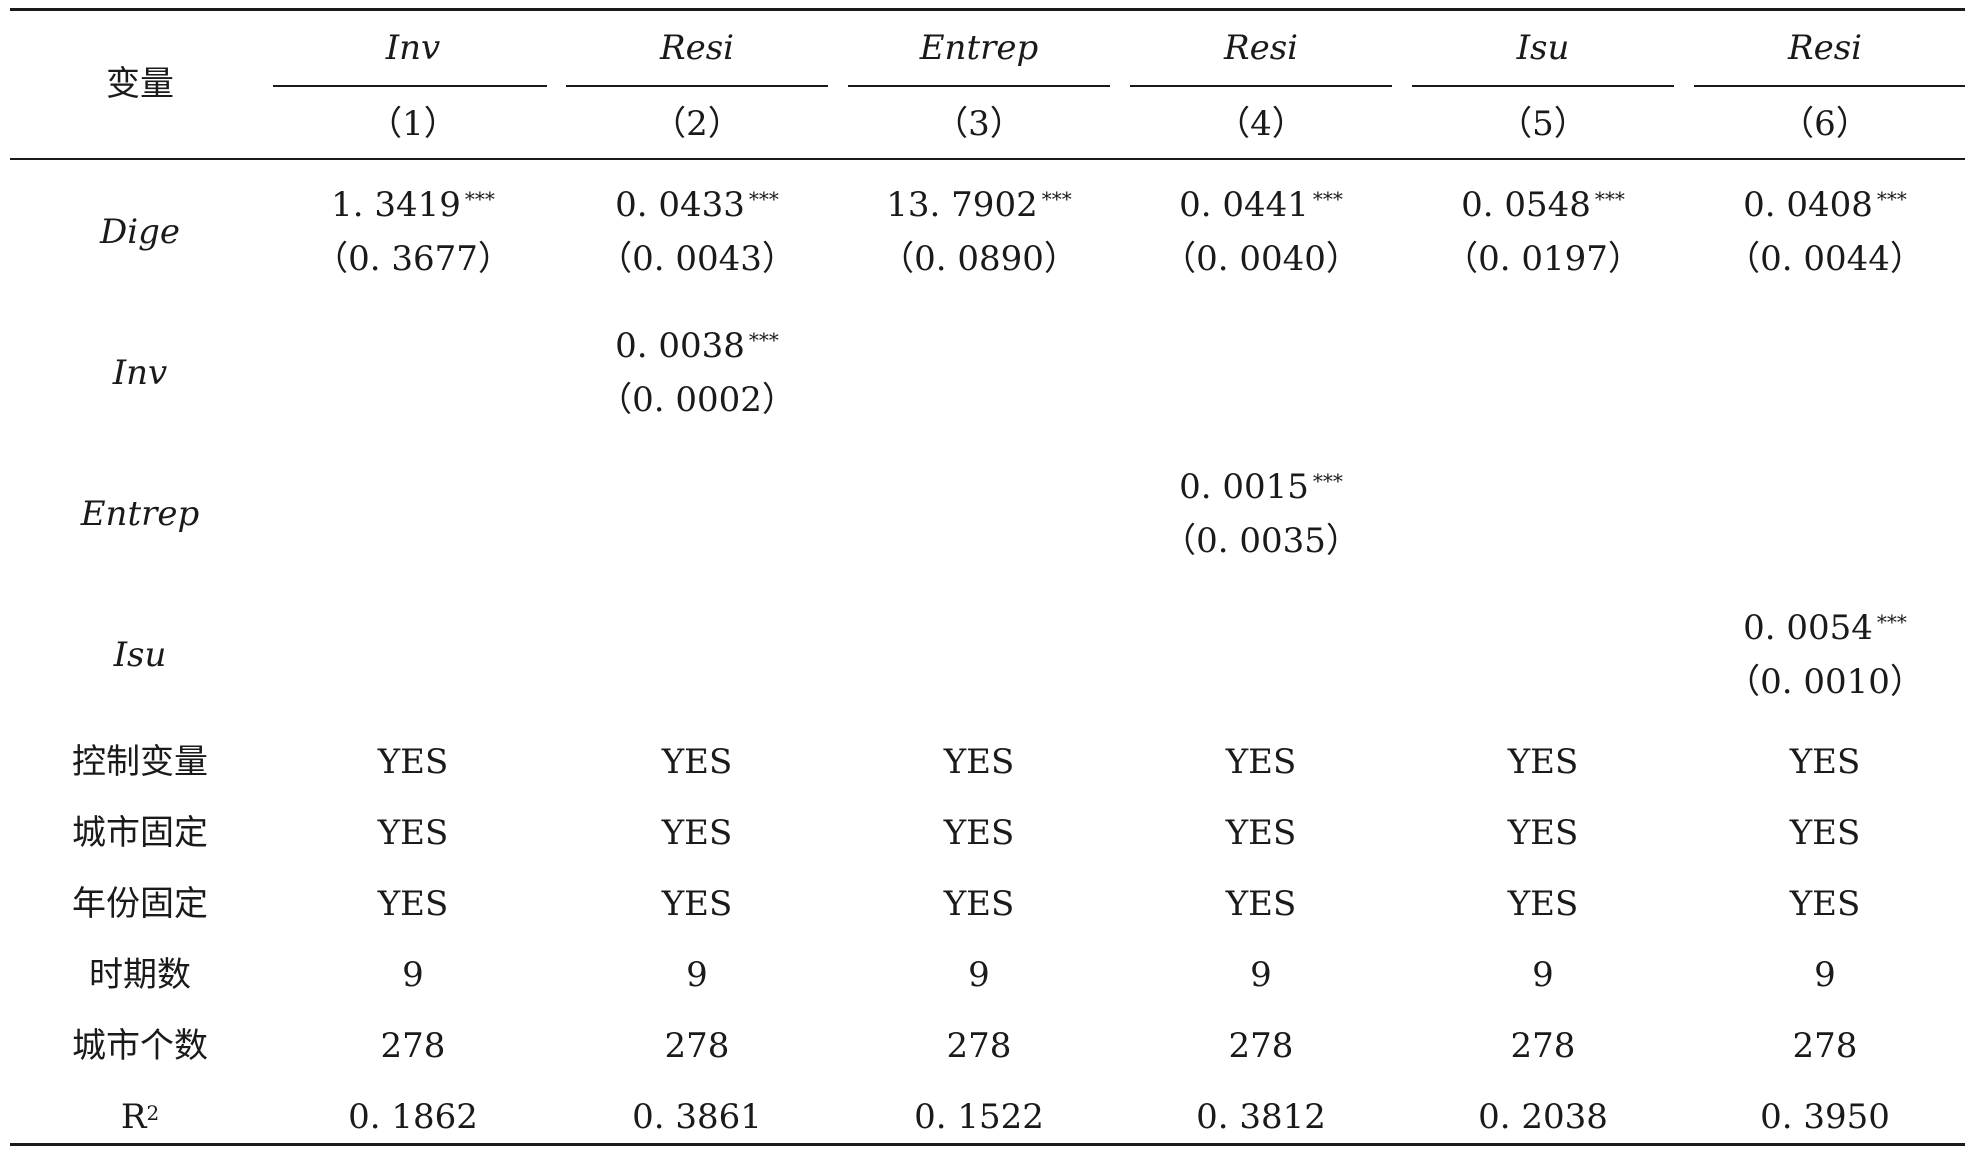 This screenshot has height=1156, width=1971. I want to click on cities-5: 278, so click(1543, 1046).